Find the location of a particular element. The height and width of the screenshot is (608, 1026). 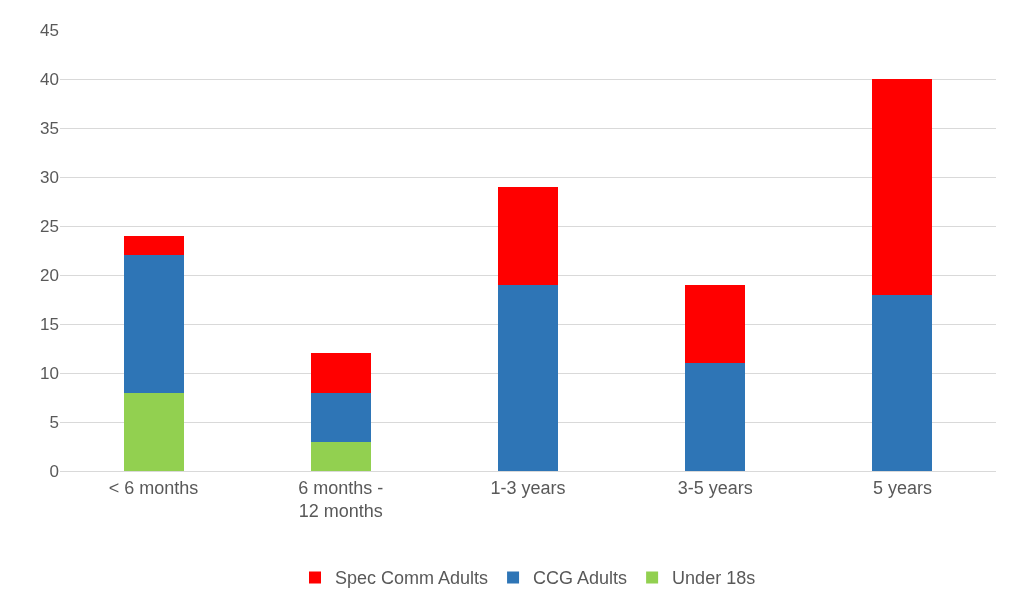

legend-label: CCG Adults is located at coordinates (580, 578).